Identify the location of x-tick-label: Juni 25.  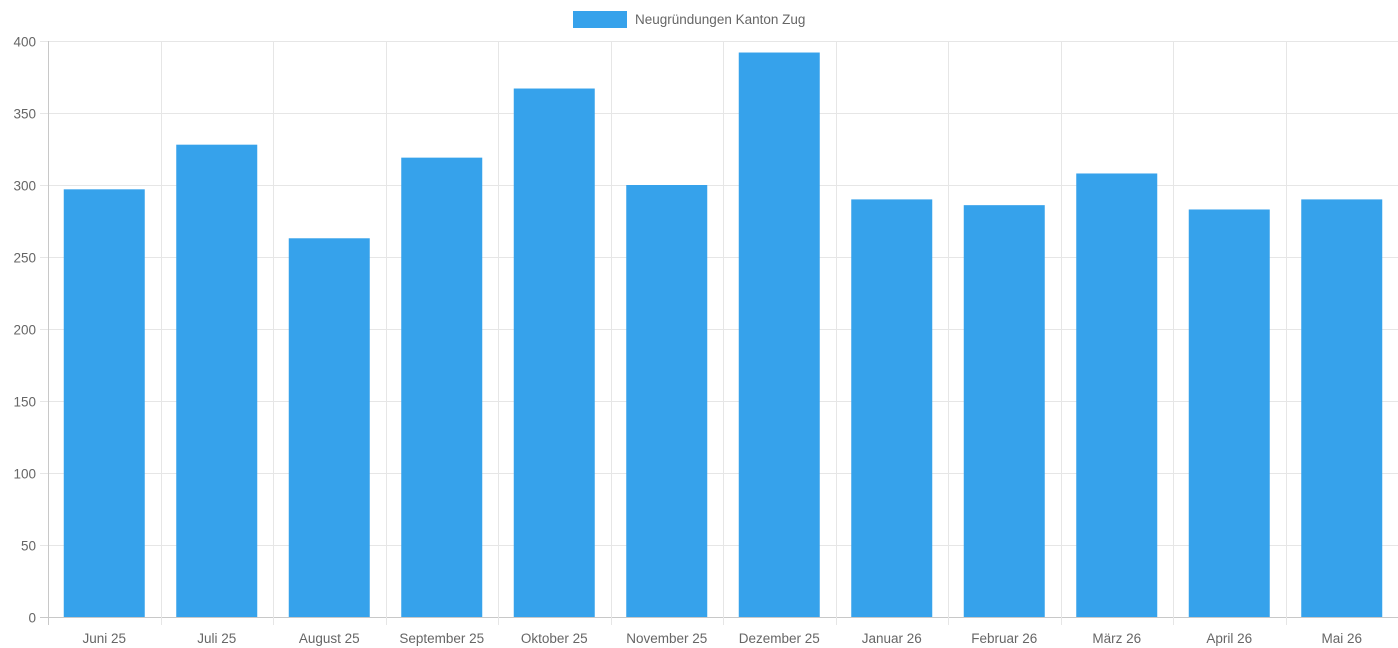
(104, 638).